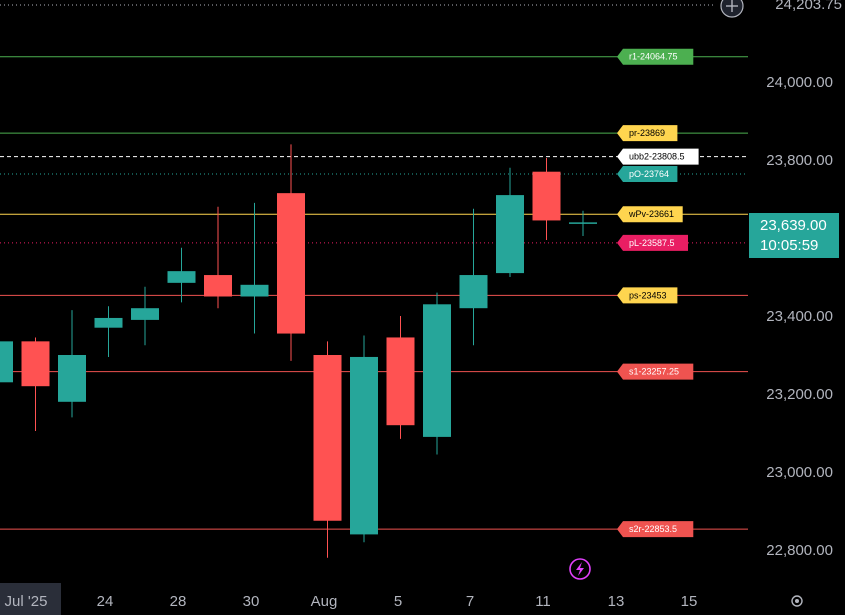 This screenshot has width=845, height=615. Describe the element at coordinates (543, 601) in the screenshot. I see `x-tick-label: 11` at that location.